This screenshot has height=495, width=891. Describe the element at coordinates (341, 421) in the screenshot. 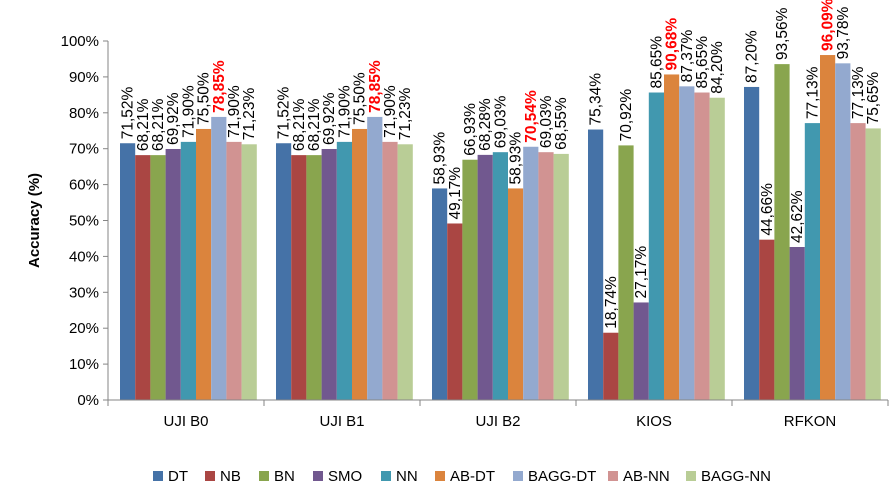

I see `category-label: UJI B1` at that location.